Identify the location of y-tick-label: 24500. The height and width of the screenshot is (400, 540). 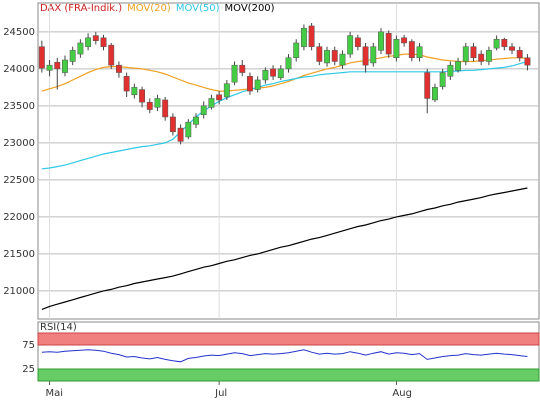
(19, 32).